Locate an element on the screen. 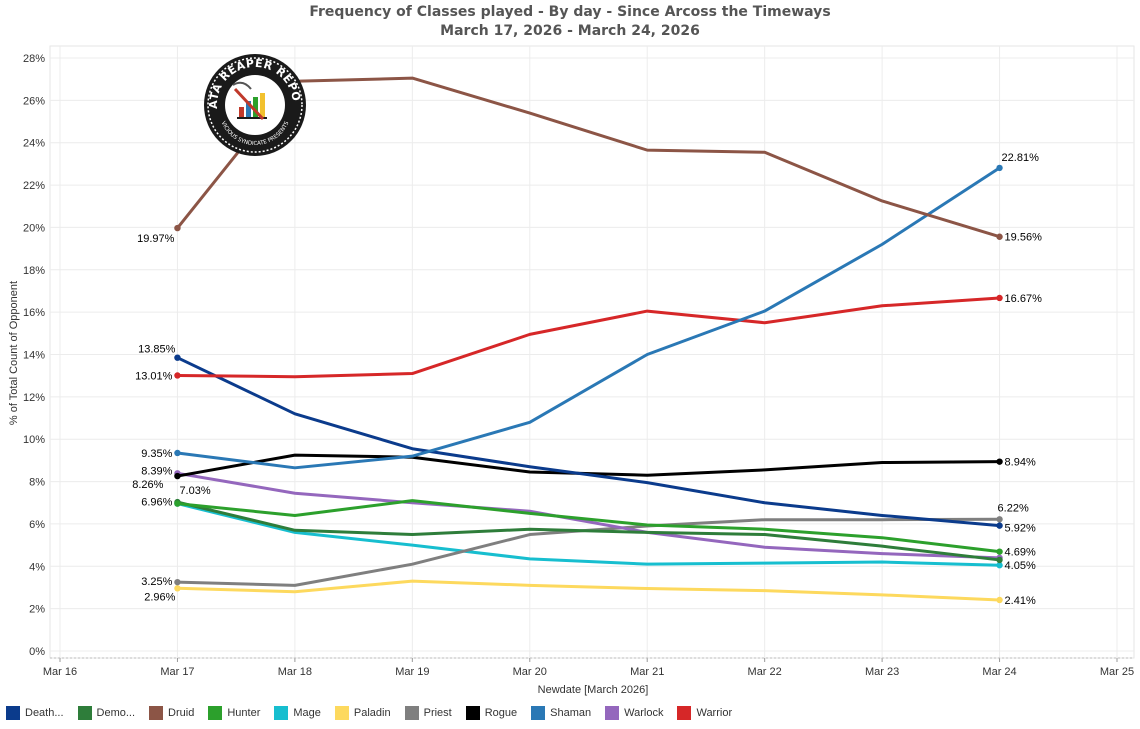 The height and width of the screenshot is (729, 1140). y-tick-label: 20% is located at coordinates (34, 228).